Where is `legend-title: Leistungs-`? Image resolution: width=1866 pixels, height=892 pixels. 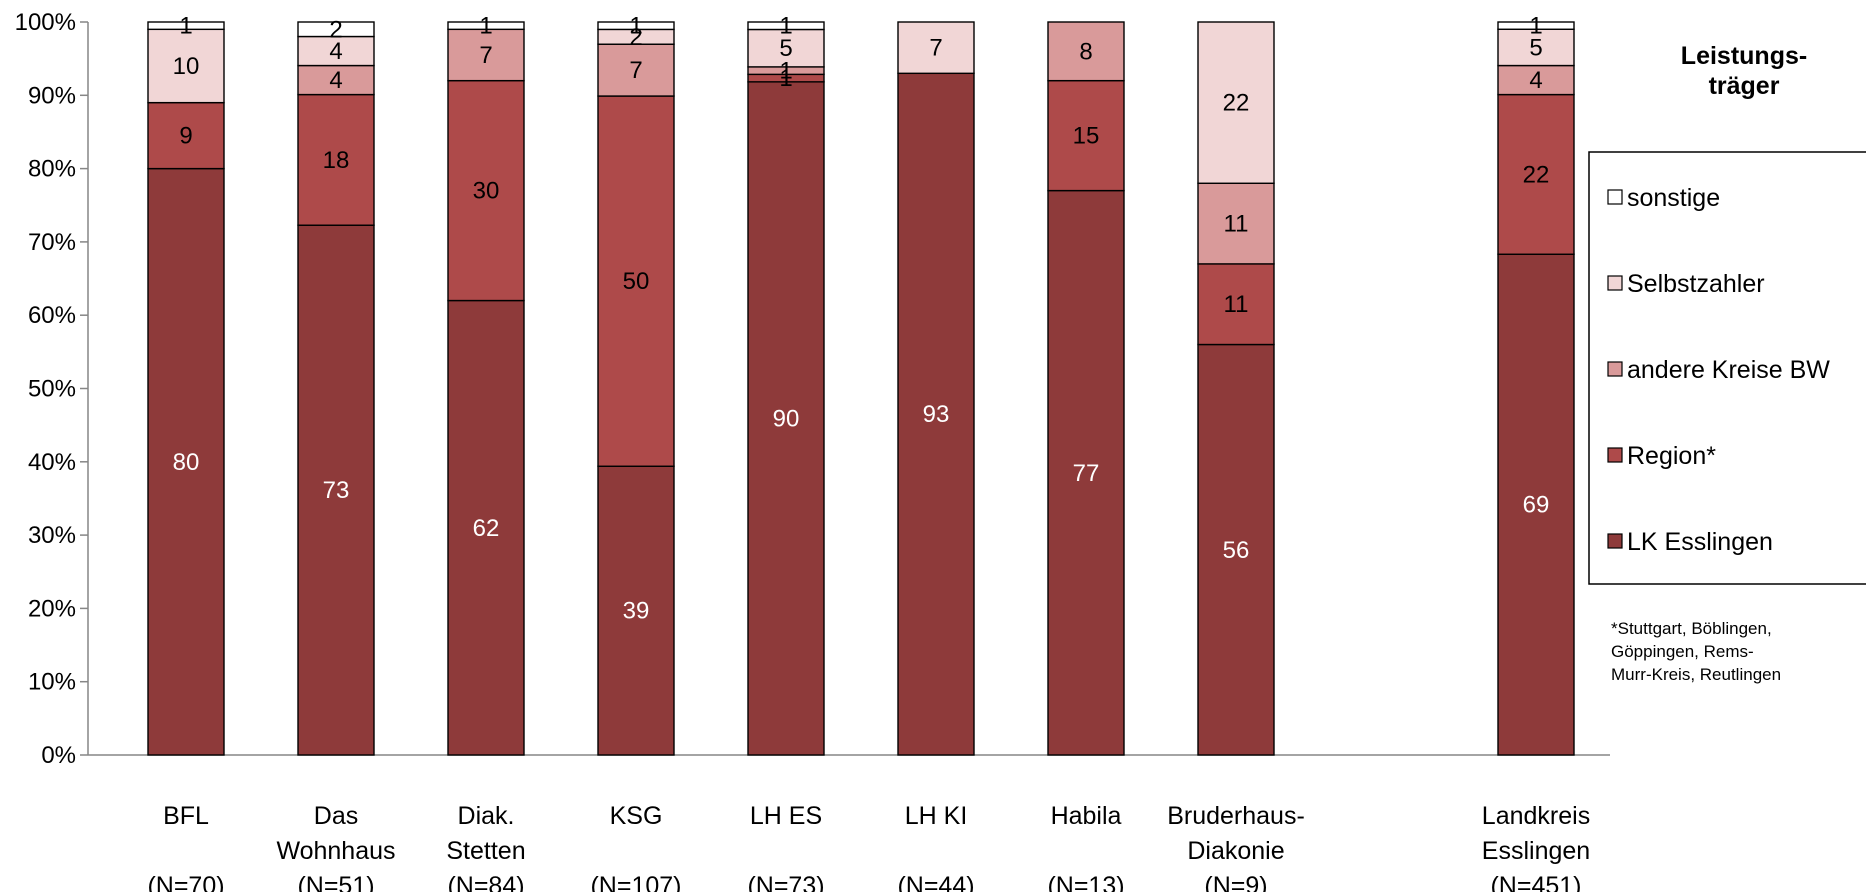
legend-title: Leistungs- is located at coordinates (1744, 56).